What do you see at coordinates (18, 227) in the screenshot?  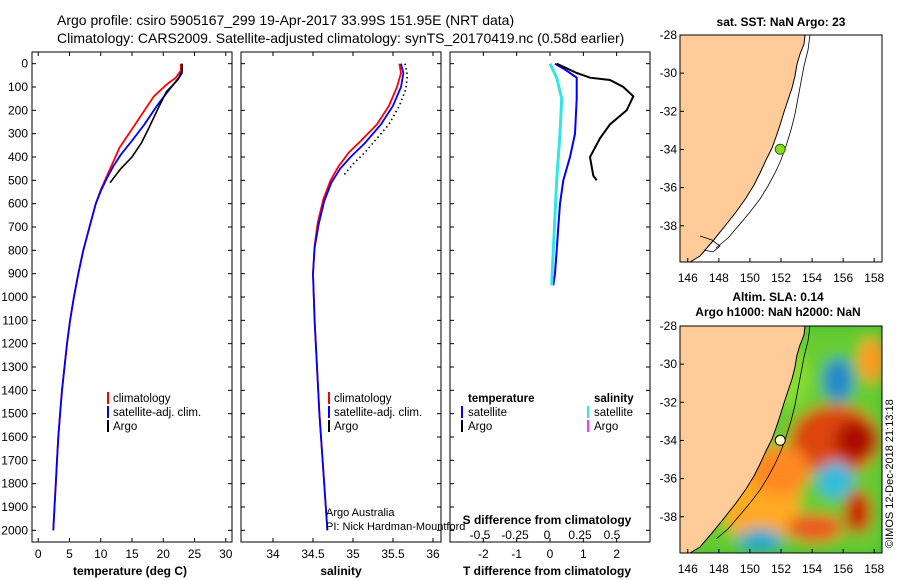 I see `depth-tick-label: 700` at bounding box center [18, 227].